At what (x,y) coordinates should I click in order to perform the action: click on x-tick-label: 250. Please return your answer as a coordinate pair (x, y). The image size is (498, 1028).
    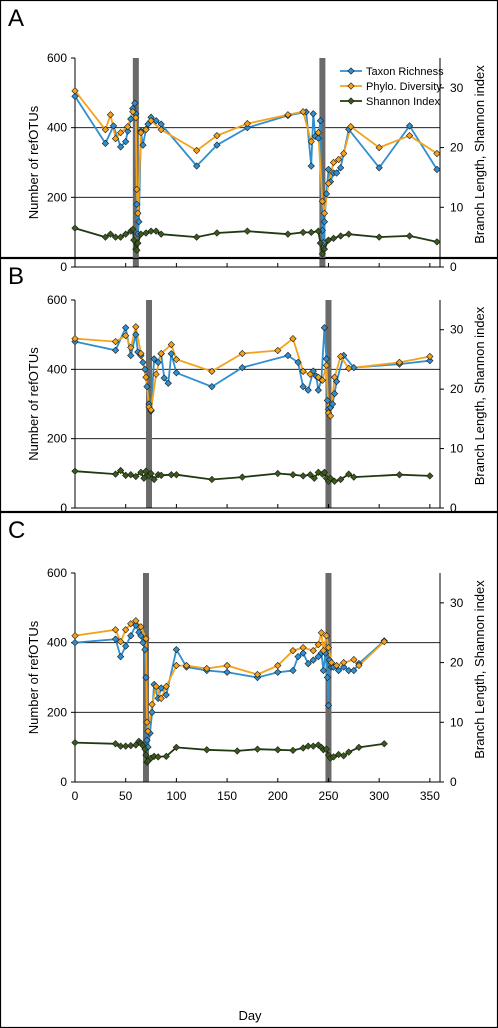
    Looking at the image, I should click on (328, 796).